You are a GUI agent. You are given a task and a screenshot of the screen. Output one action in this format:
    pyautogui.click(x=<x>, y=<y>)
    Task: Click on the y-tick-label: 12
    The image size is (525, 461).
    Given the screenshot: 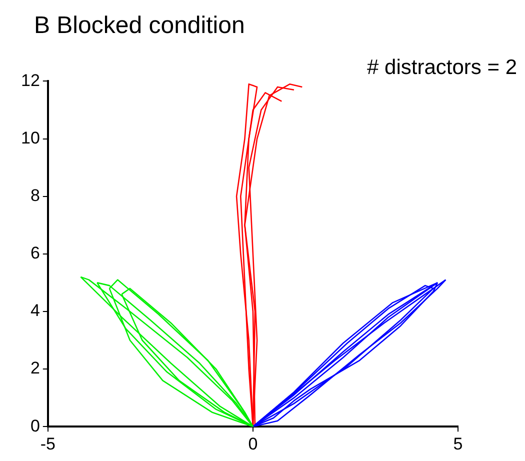 What is the action you would take?
    pyautogui.click(x=30, y=80)
    